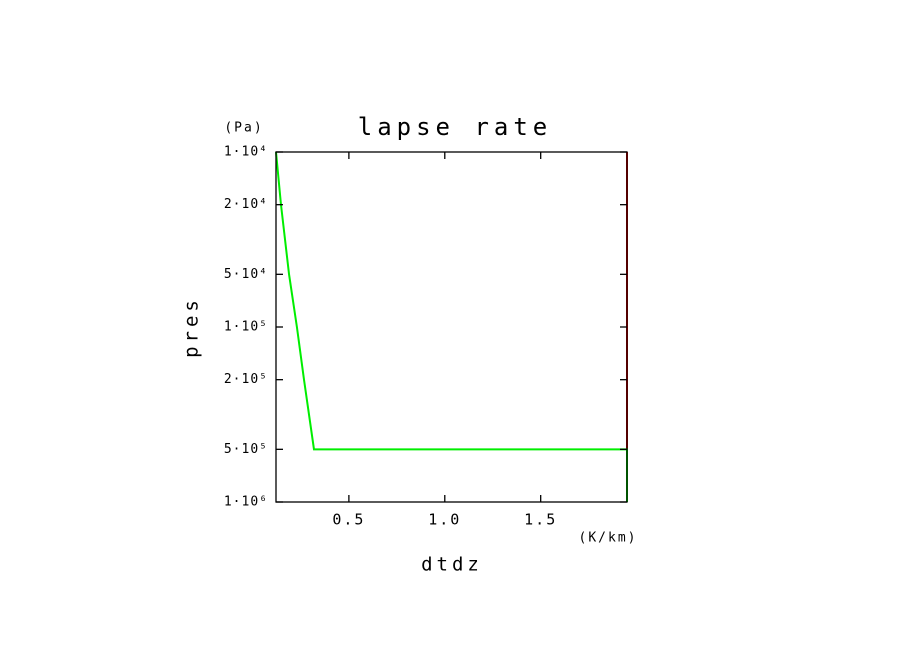 This screenshot has width=904, height=658. What do you see at coordinates (192, 327) in the screenshot?
I see `y-axis-title: pres` at bounding box center [192, 327].